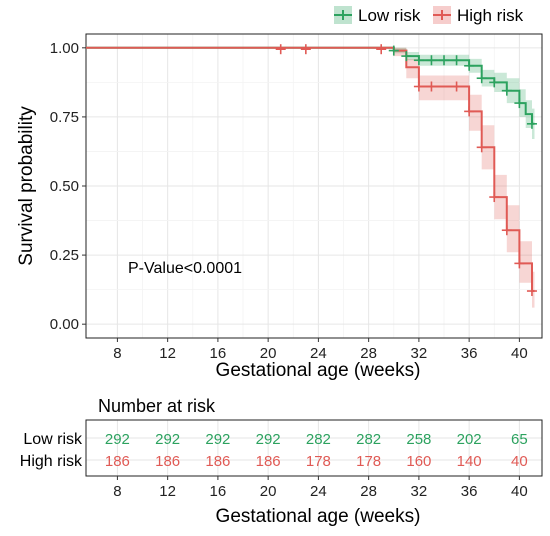 The width and height of the screenshot is (550, 536). I want to click on legend-item-low-risk: Low risk, so click(377, 15).